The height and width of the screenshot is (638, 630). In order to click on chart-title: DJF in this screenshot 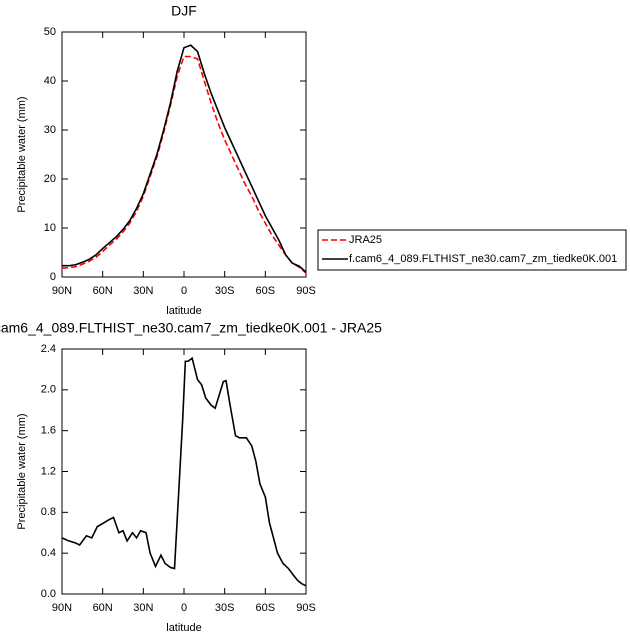, I will do `click(184, 11)`.